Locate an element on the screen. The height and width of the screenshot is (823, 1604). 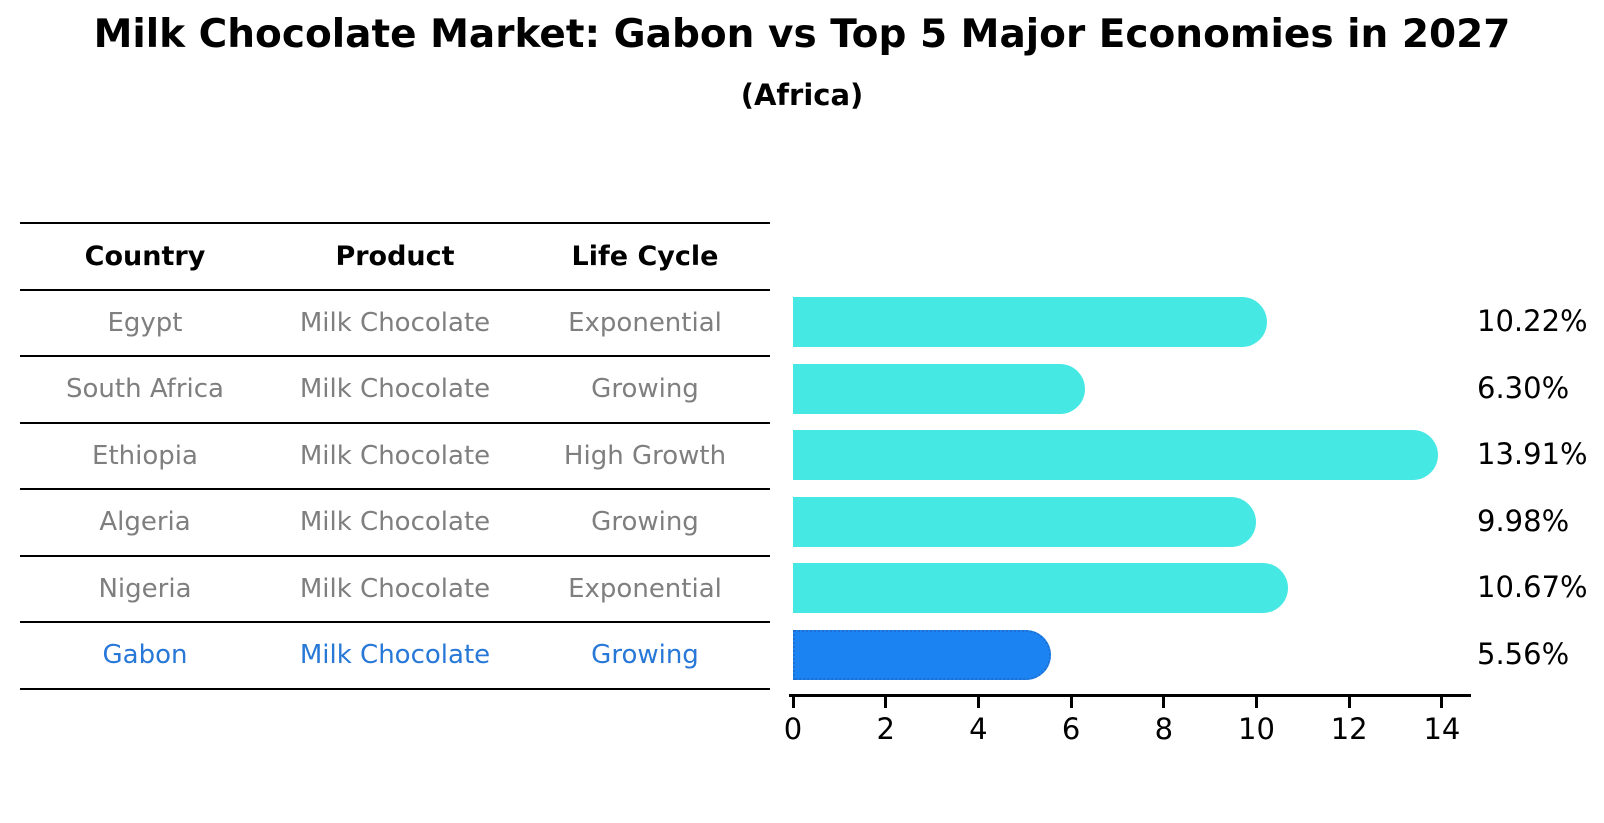
table-cell: High Growth is located at coordinates (645, 455).